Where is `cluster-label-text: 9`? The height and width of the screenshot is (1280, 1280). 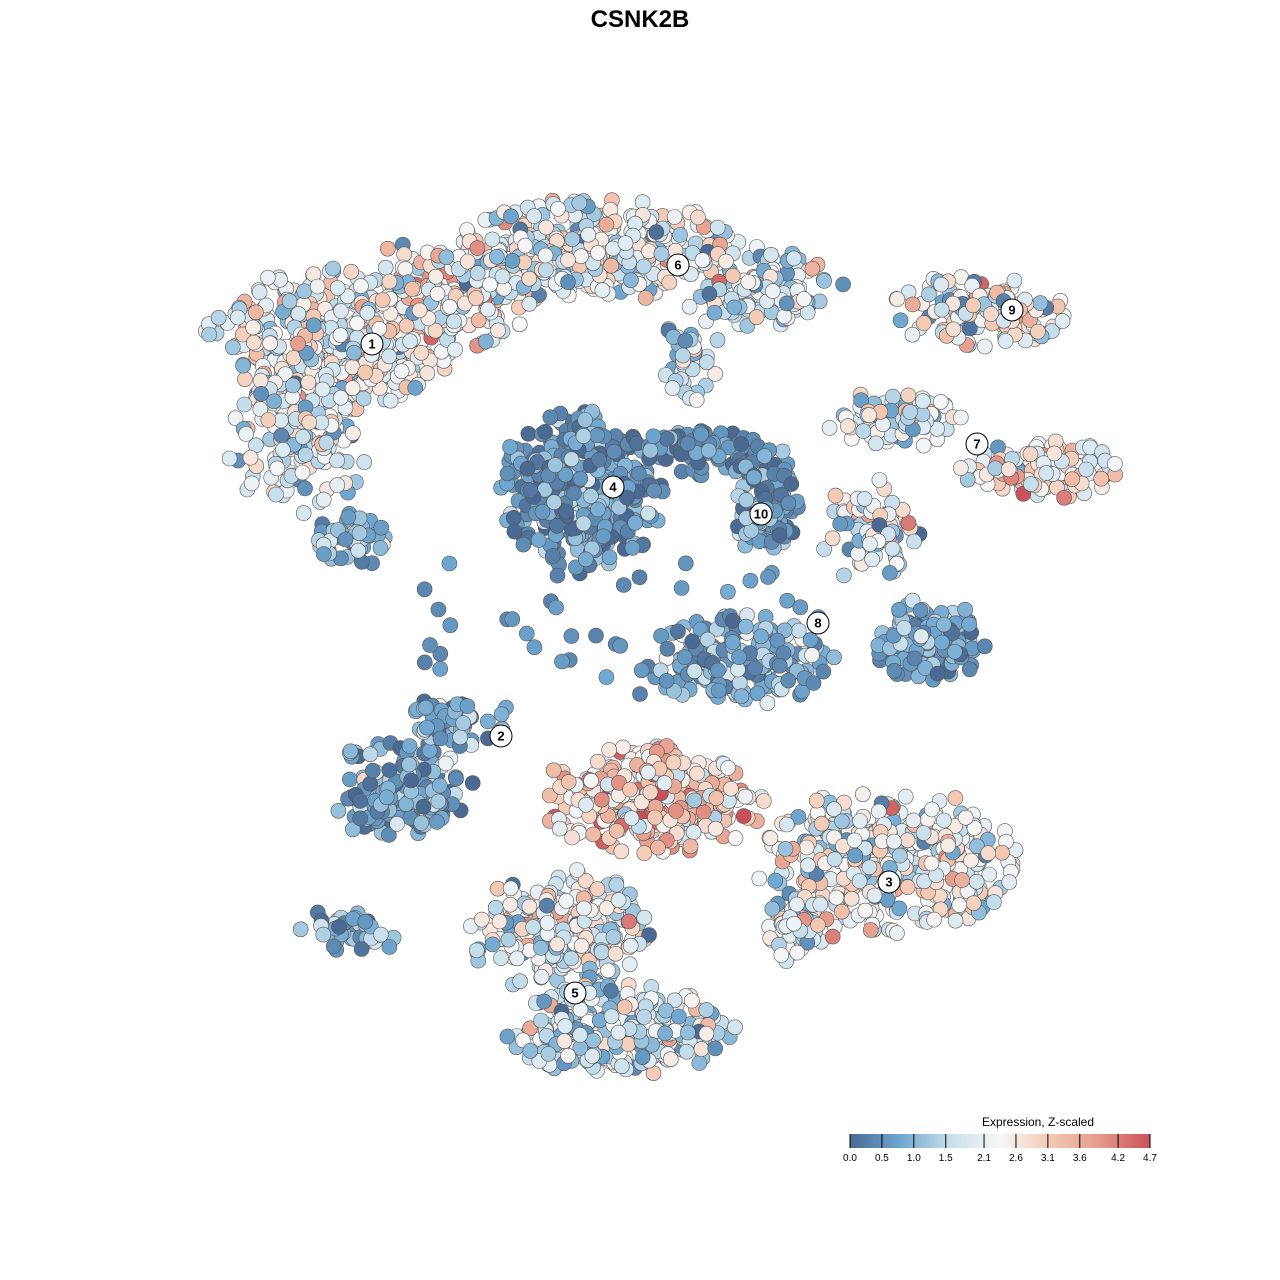
cluster-label-text: 9 is located at coordinates (1011, 310).